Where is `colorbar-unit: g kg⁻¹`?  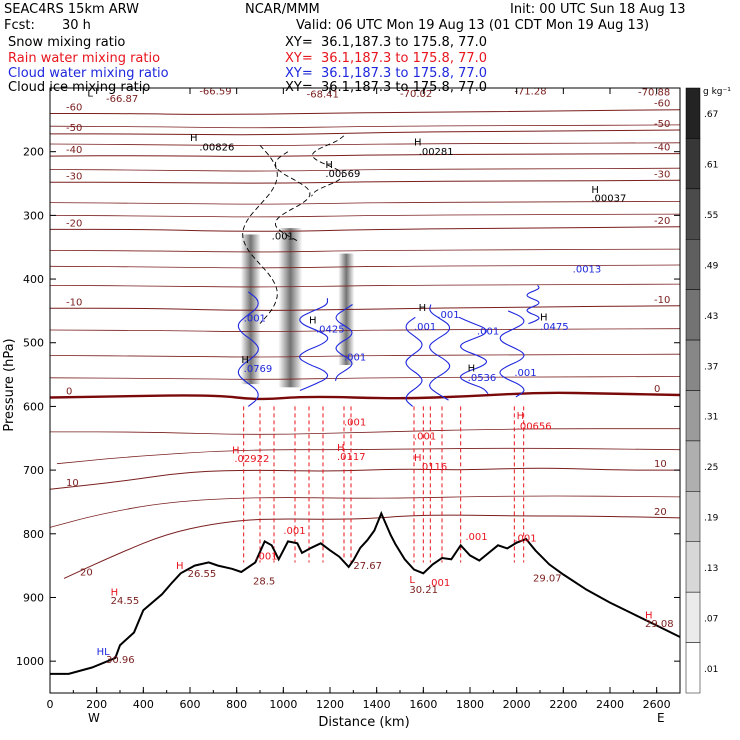 colorbar-unit: g kg⁻¹ is located at coordinates (717, 92).